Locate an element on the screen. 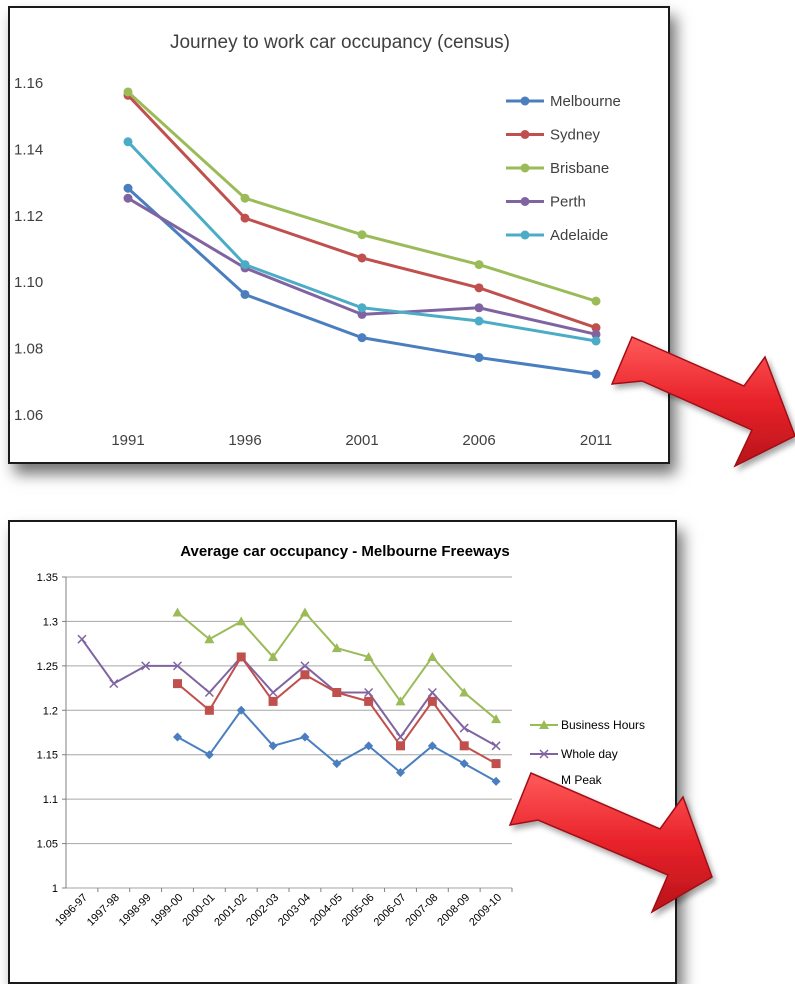 This screenshot has width=795, height=984. legend-label: Adelaide is located at coordinates (579, 235).